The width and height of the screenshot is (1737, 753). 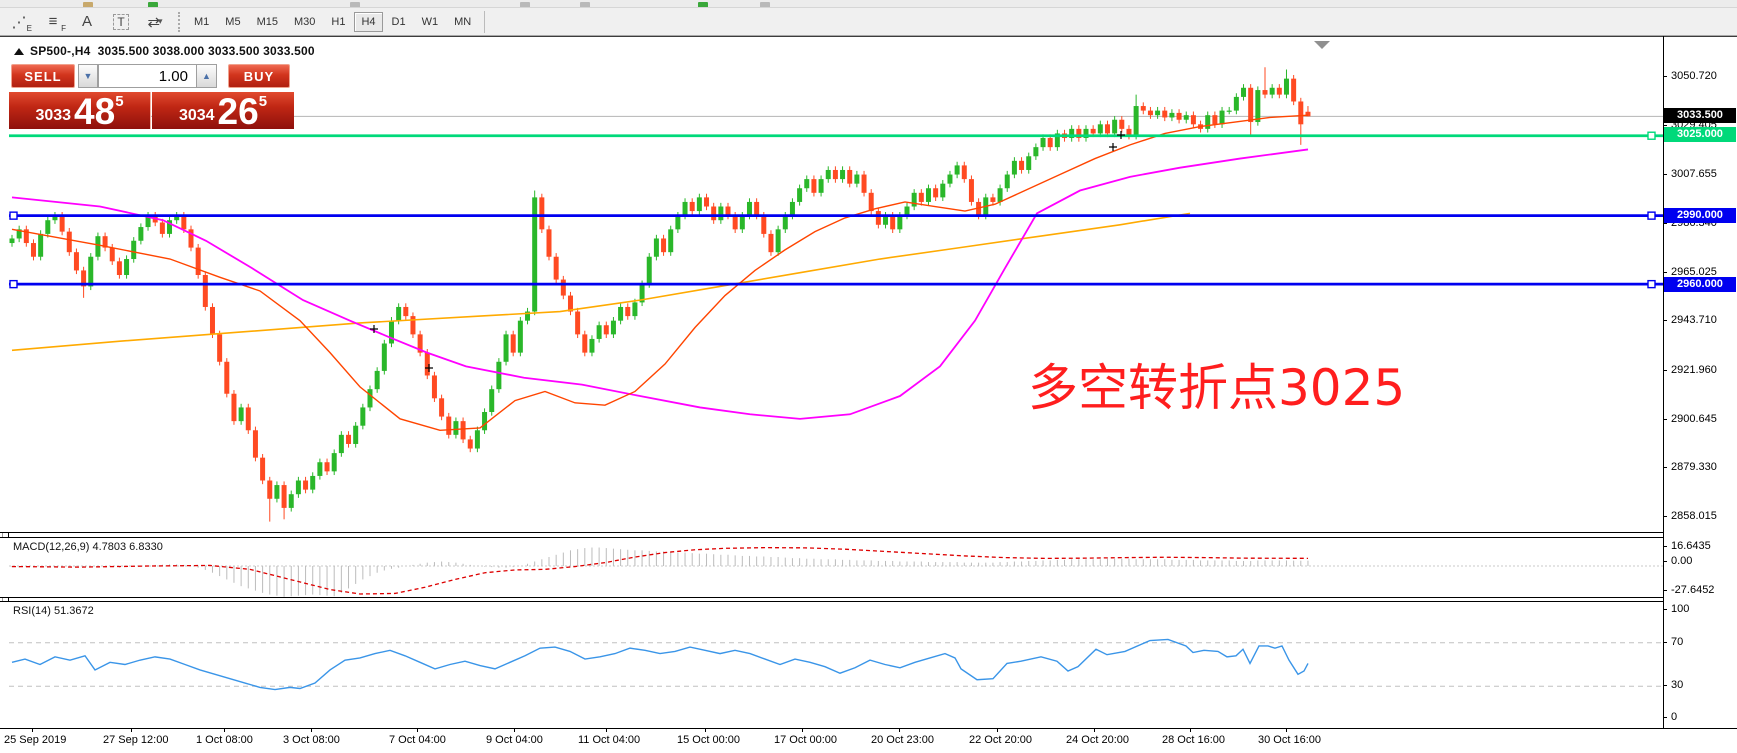 I want to click on buy-price-tile: 3034 26 5, so click(x=223, y=111).